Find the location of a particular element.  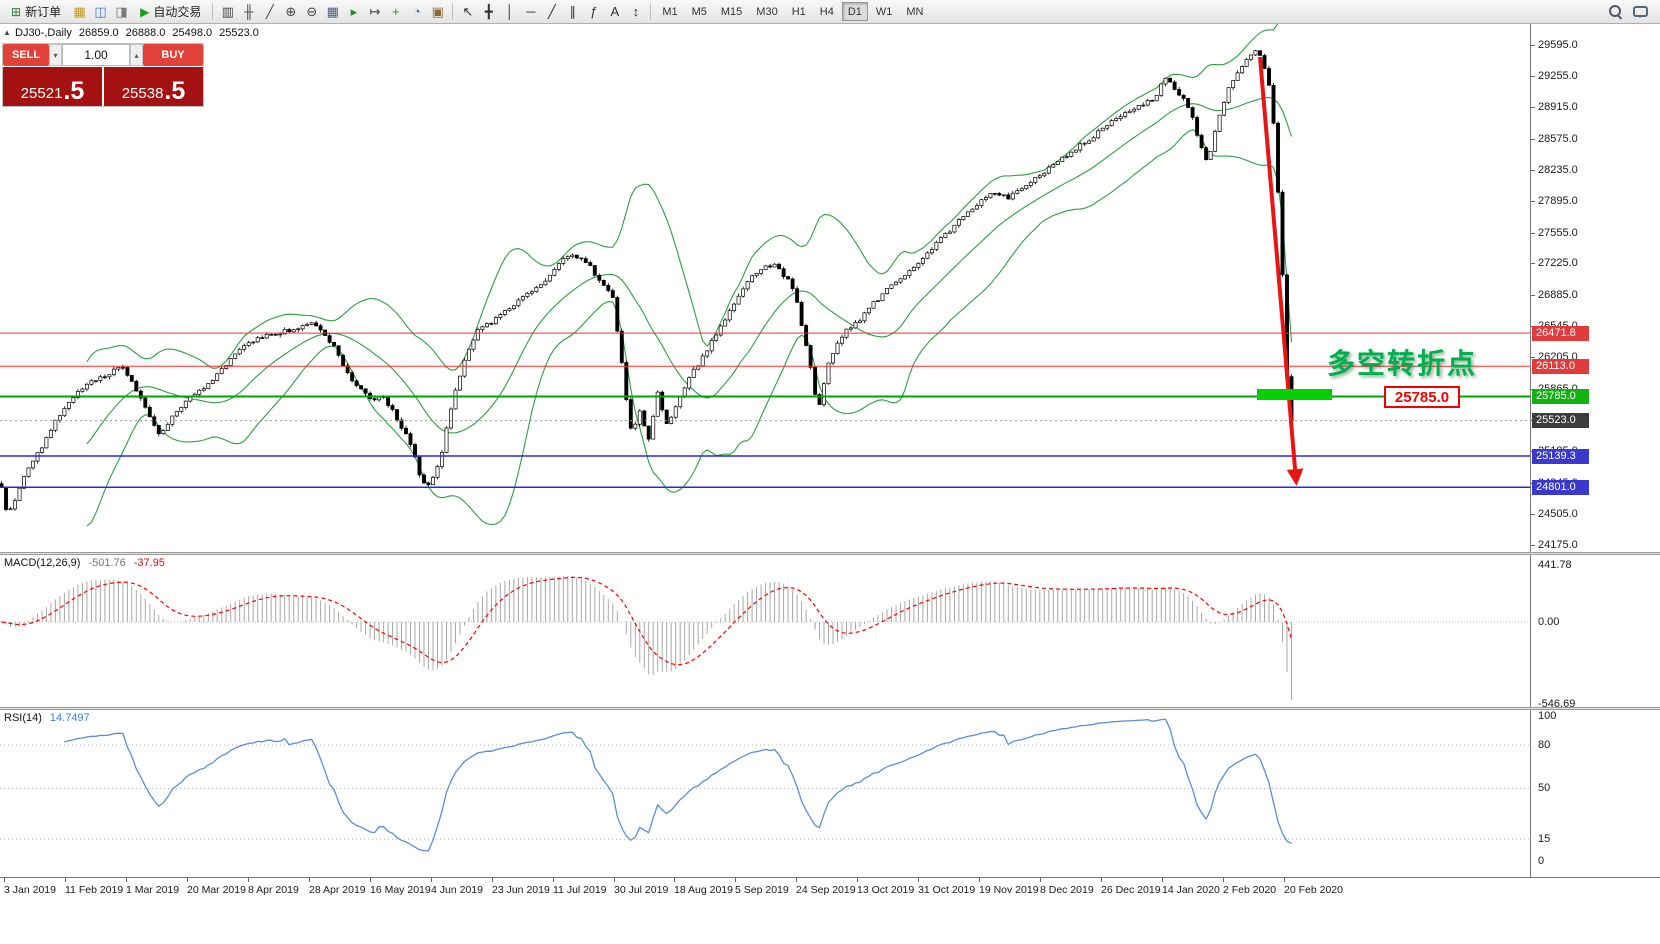

fibonacci-icon: ƒ is located at coordinates (594, 11).